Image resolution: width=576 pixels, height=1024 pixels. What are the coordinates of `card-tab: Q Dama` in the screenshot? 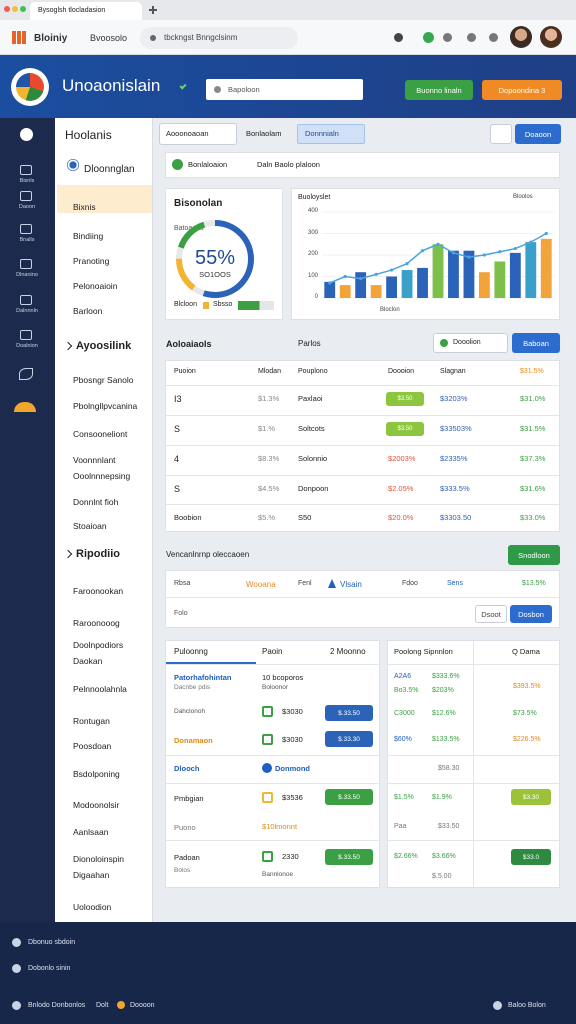 It's located at (526, 651).